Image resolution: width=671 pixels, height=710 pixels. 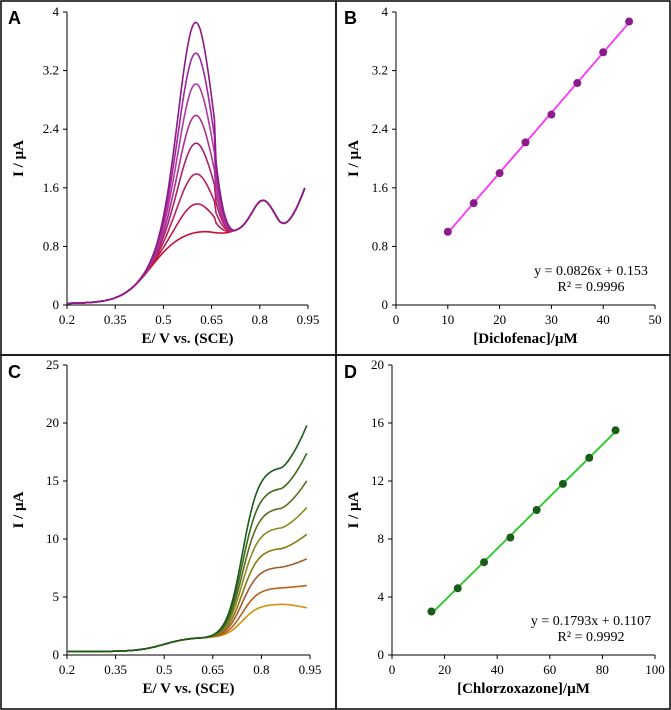 What do you see at coordinates (350, 372) in the screenshot?
I see `panel-letter: D` at bounding box center [350, 372].